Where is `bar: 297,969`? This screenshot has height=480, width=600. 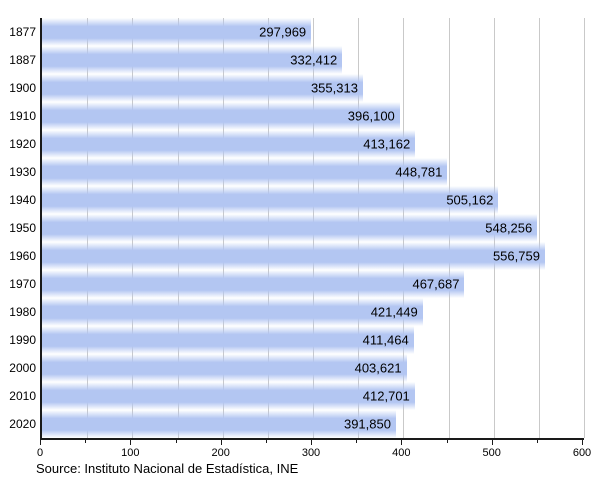
bar: 297,969 is located at coordinates (177, 32).